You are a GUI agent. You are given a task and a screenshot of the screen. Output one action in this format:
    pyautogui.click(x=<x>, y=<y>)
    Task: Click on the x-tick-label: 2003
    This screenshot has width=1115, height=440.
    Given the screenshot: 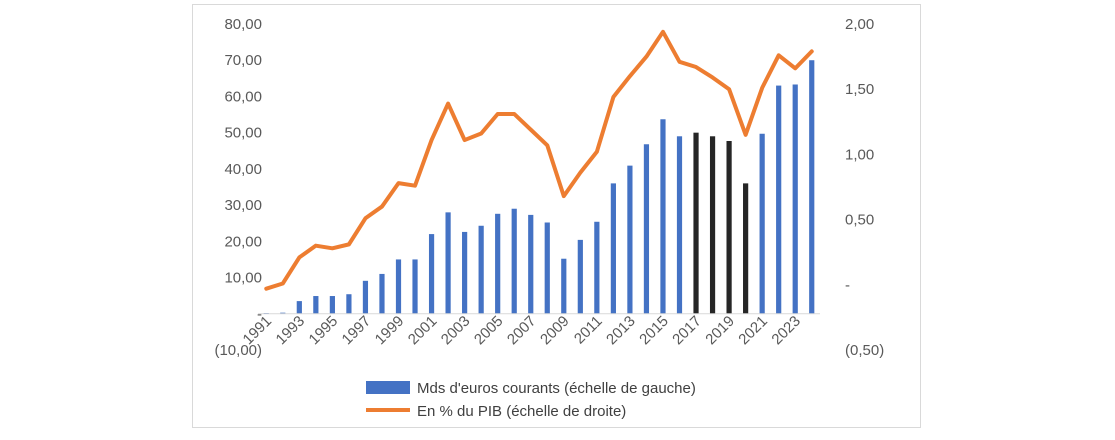 What is the action you would take?
    pyautogui.click(x=456, y=331)
    